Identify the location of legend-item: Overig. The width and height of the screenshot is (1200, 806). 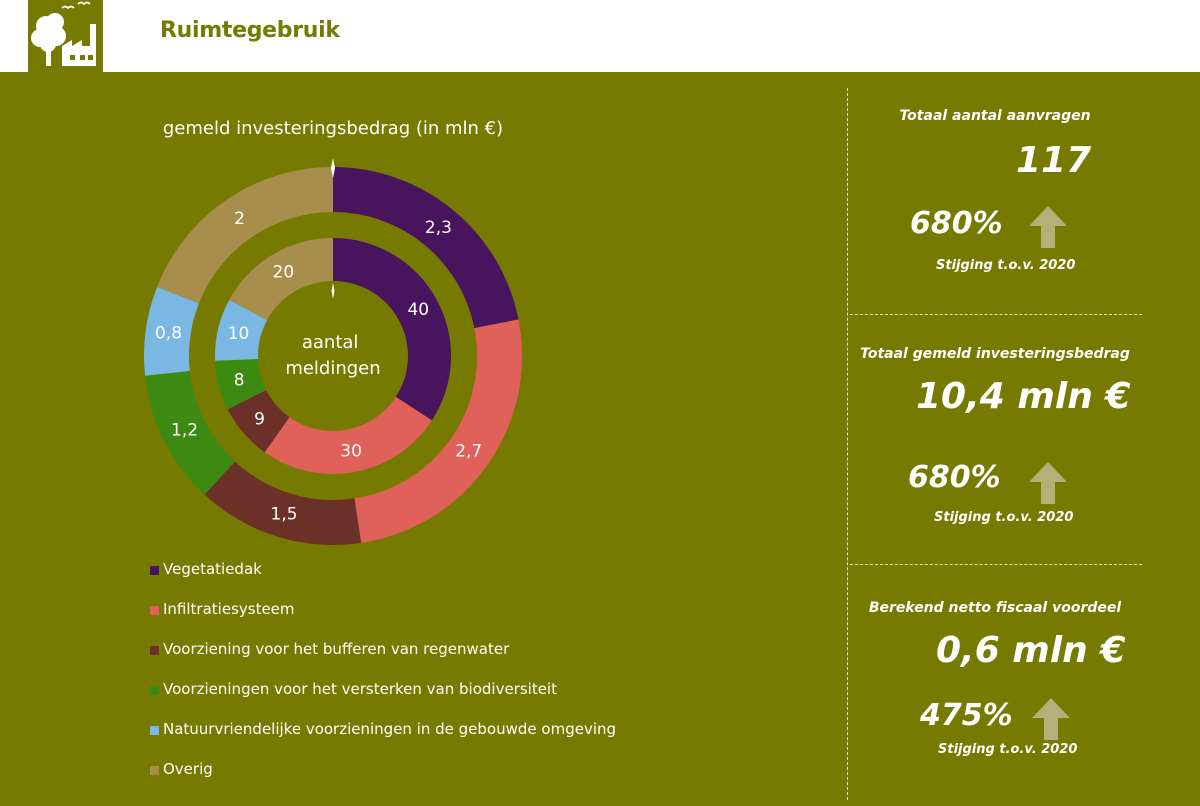
(470, 780).